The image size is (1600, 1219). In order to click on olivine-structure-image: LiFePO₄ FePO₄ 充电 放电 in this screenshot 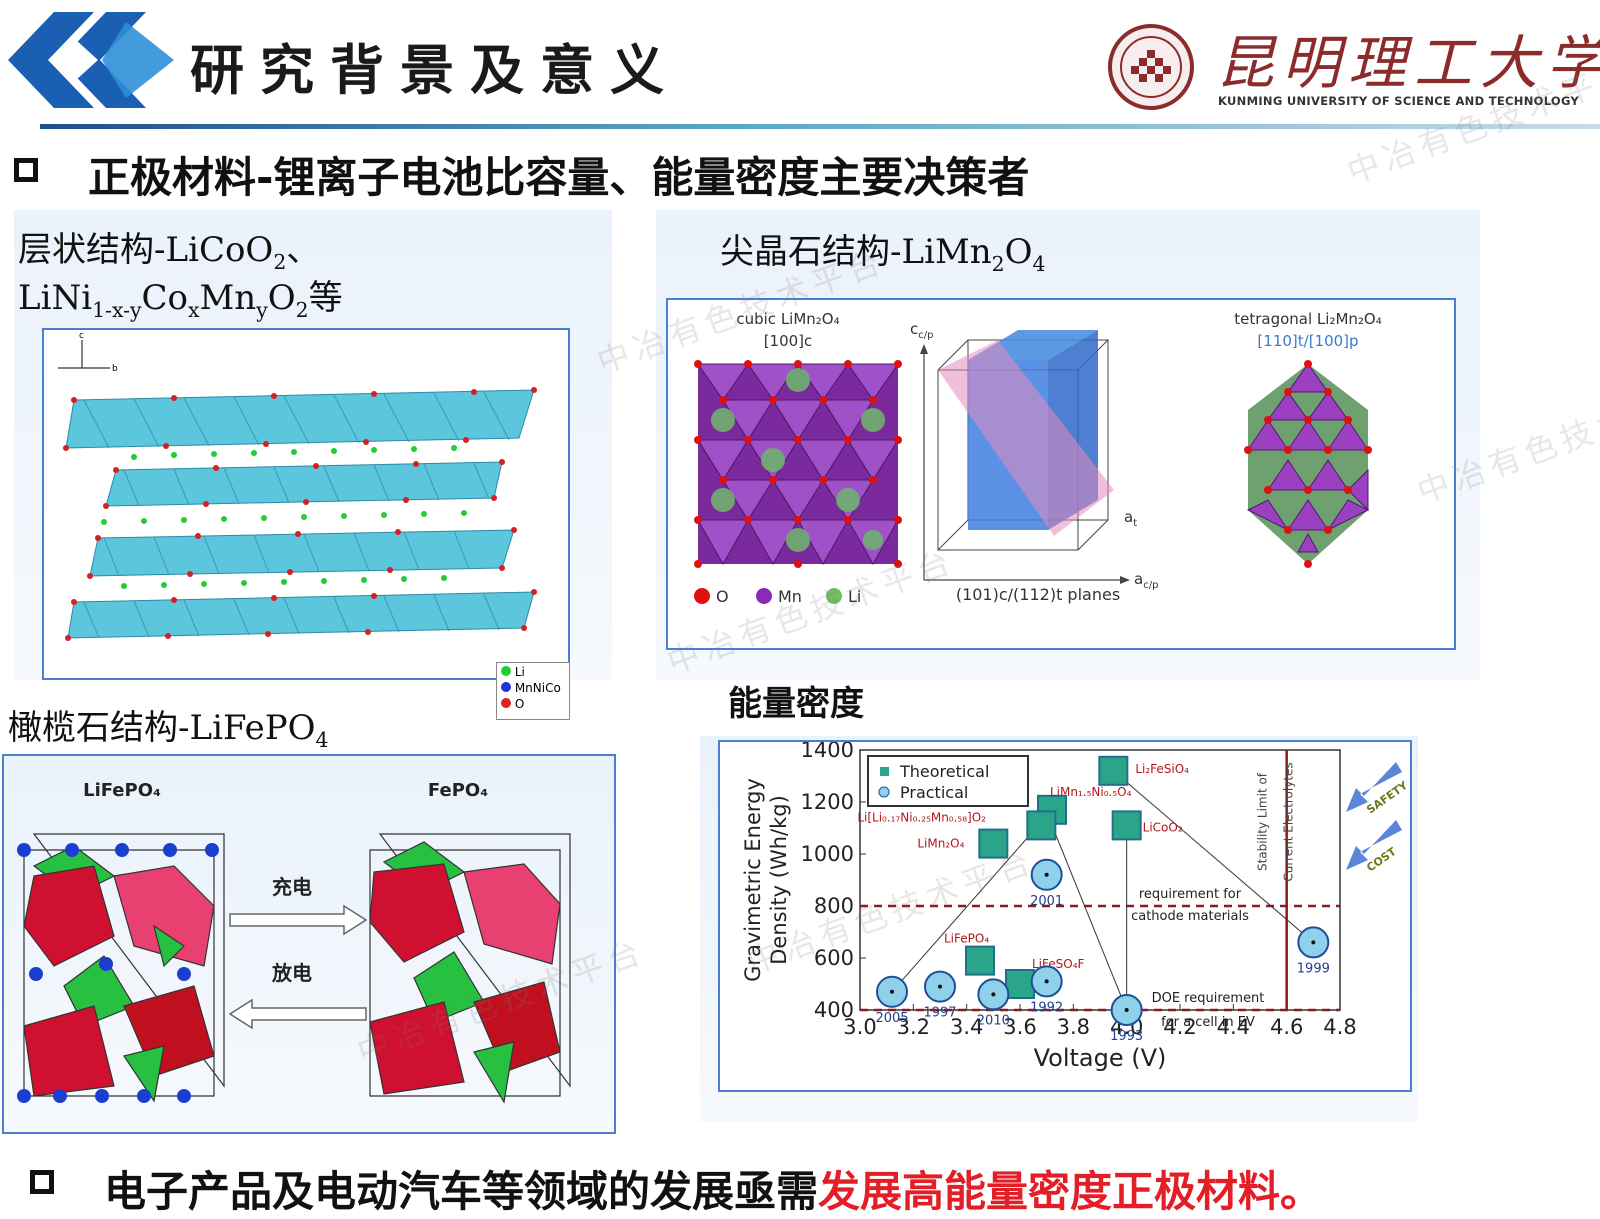, I will do `click(294, 942)`.